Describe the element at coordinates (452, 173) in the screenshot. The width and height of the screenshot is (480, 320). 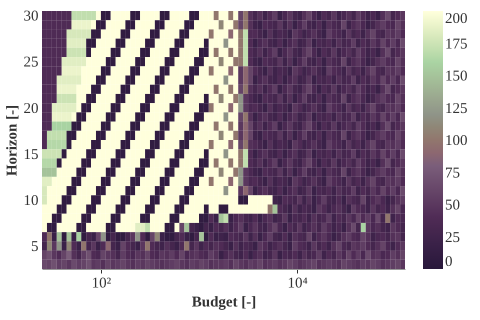
I see `color-bar-label: 75` at that location.